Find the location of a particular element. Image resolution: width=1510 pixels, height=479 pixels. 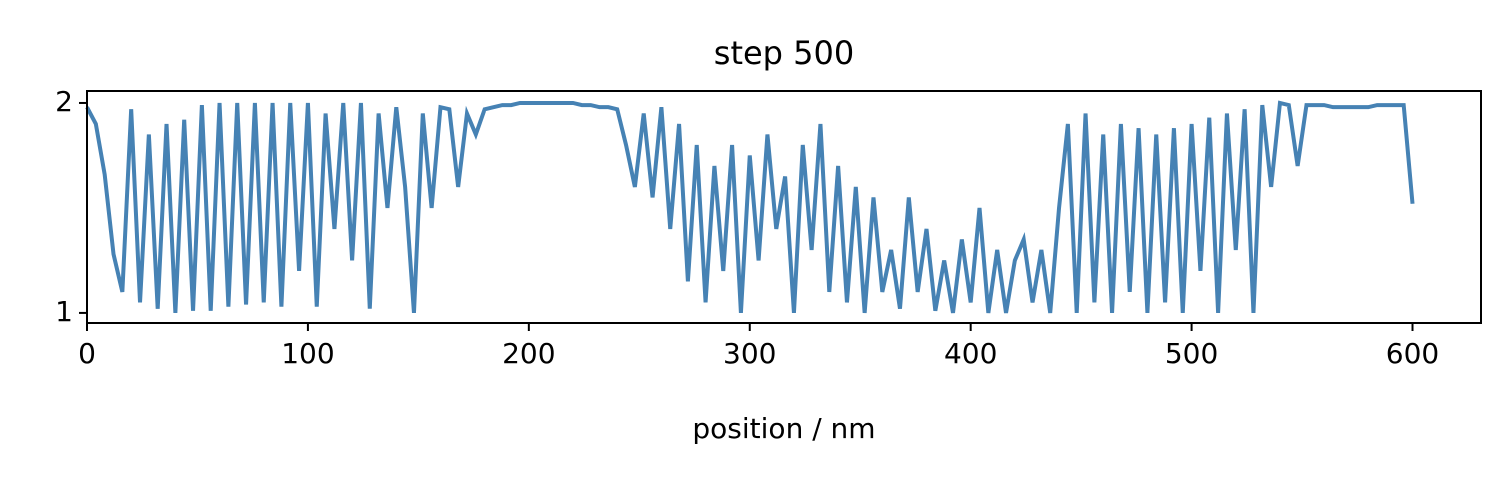

y-tick-label: 2 is located at coordinates (64, 101).